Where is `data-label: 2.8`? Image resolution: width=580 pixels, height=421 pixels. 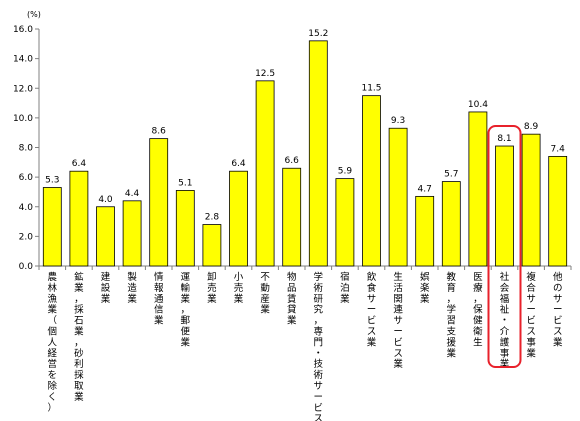 data-label: 2.8 is located at coordinates (212, 218).